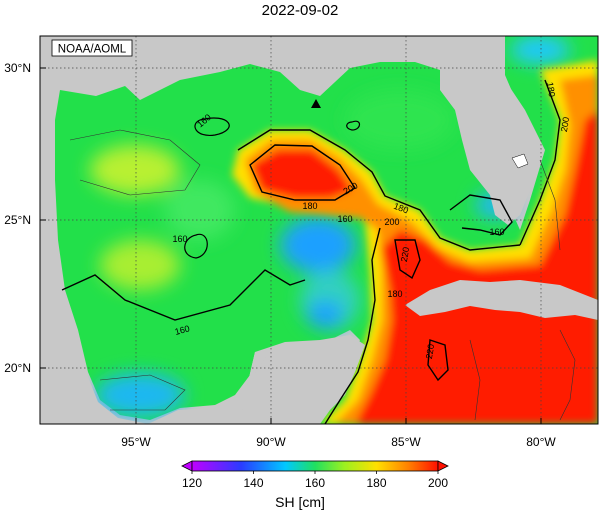  Describe the element at coordinates (316, 103) in the screenshot. I see `station-triangle-icon` at that location.